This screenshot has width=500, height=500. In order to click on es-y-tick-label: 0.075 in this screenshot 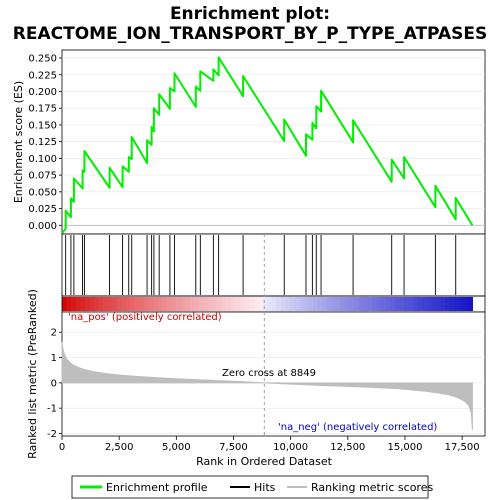, I will do `click(42, 176)`.